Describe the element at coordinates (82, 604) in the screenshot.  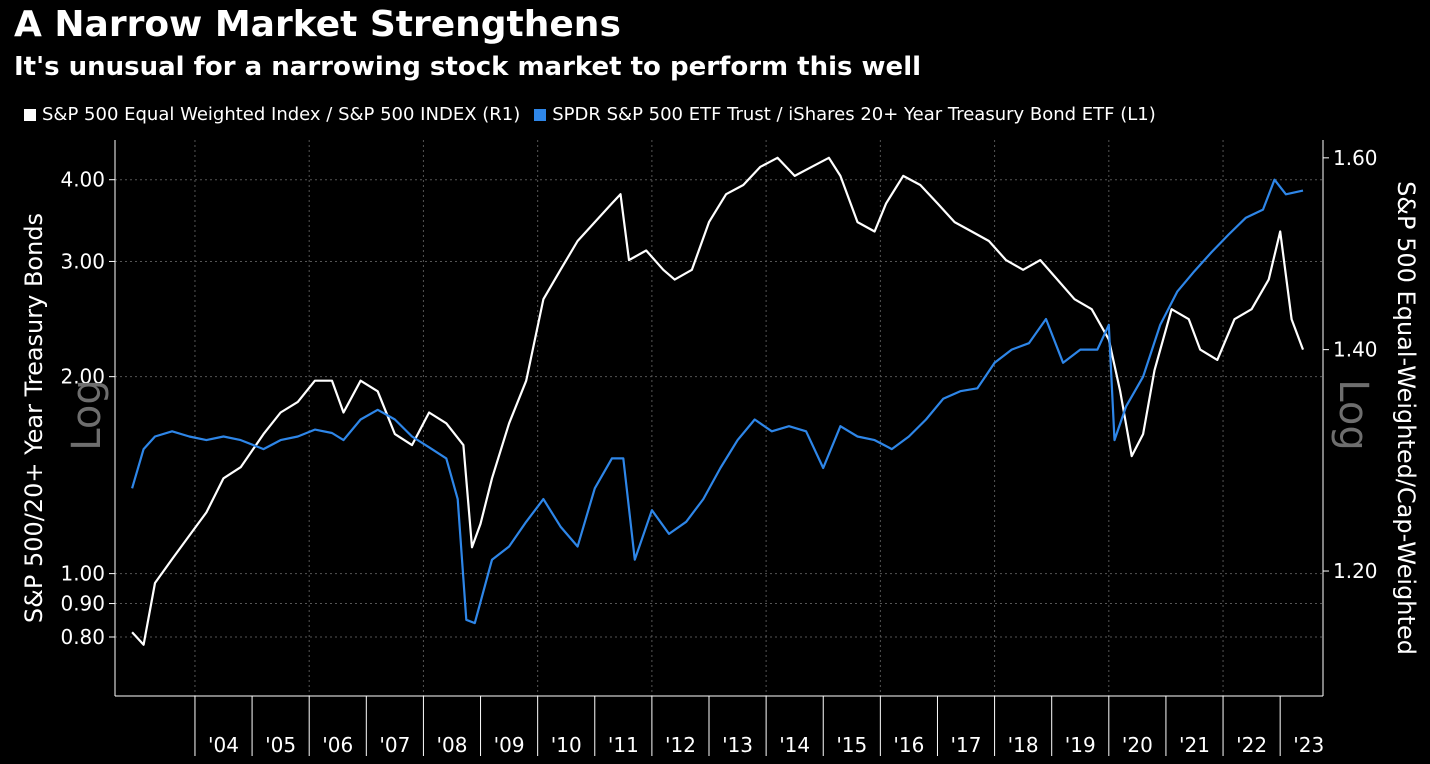
I see `left-tick-label: 0.90` at that location.